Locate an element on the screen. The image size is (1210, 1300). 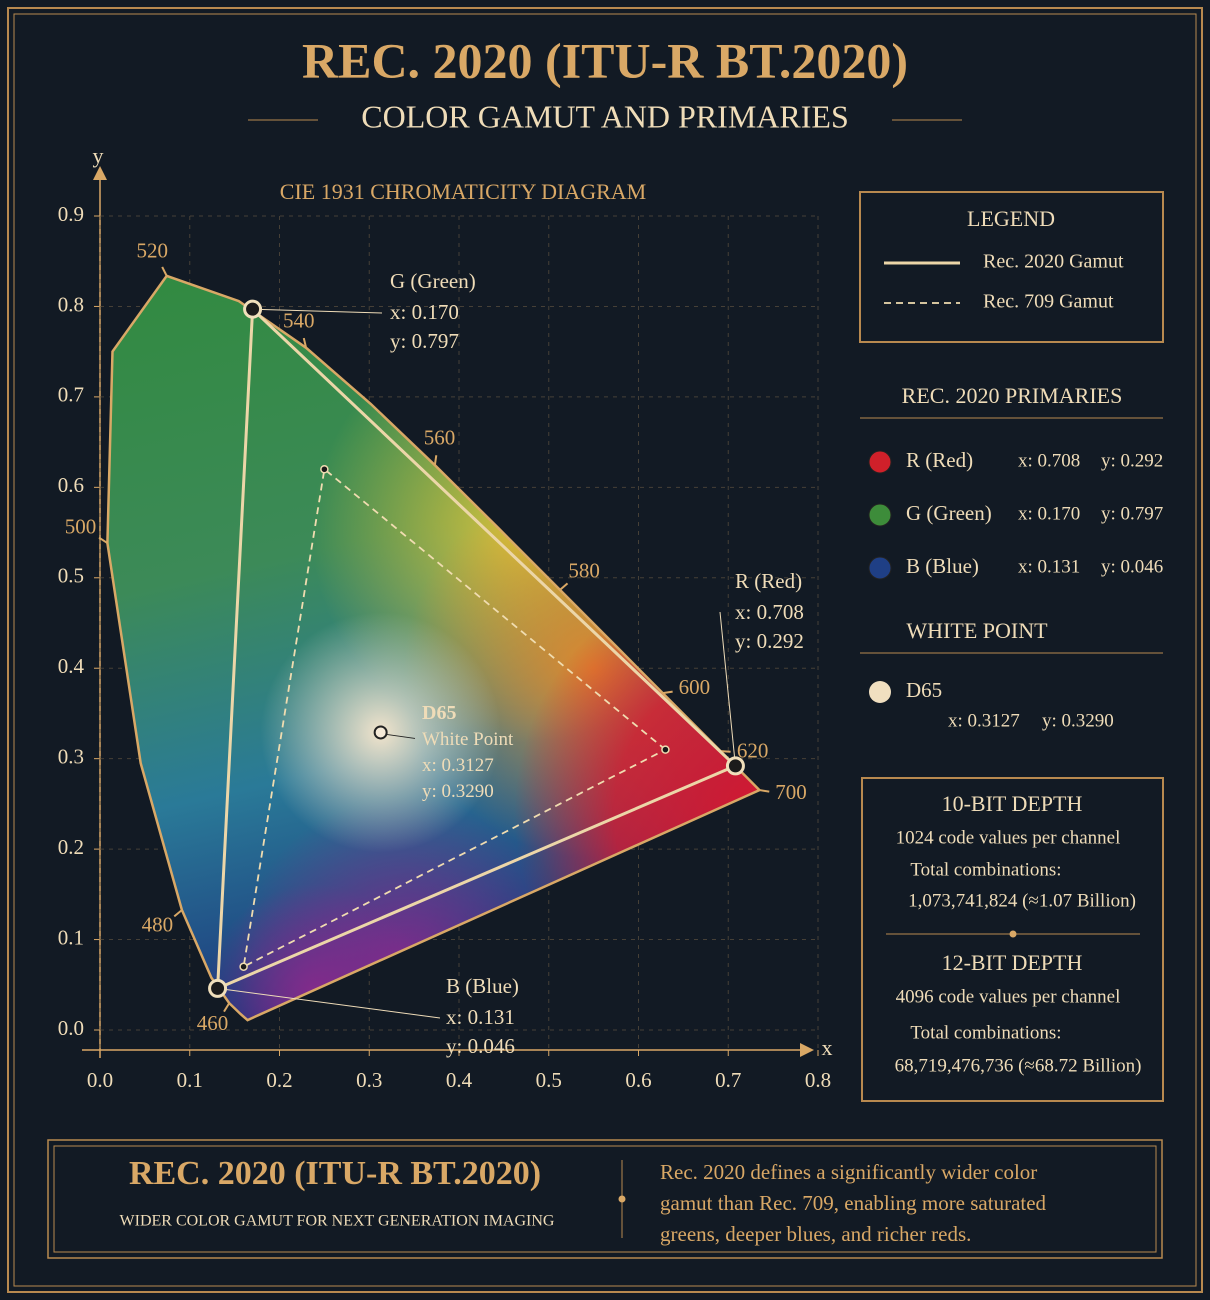
primary-name: R (Red) is located at coordinates (939, 460).